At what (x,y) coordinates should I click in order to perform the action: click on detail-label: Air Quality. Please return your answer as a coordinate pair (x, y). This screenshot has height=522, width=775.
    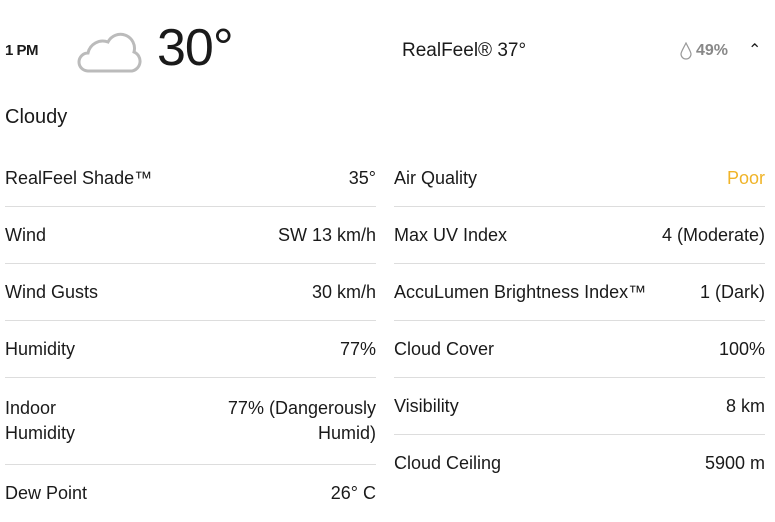
    Looking at the image, I should click on (436, 177).